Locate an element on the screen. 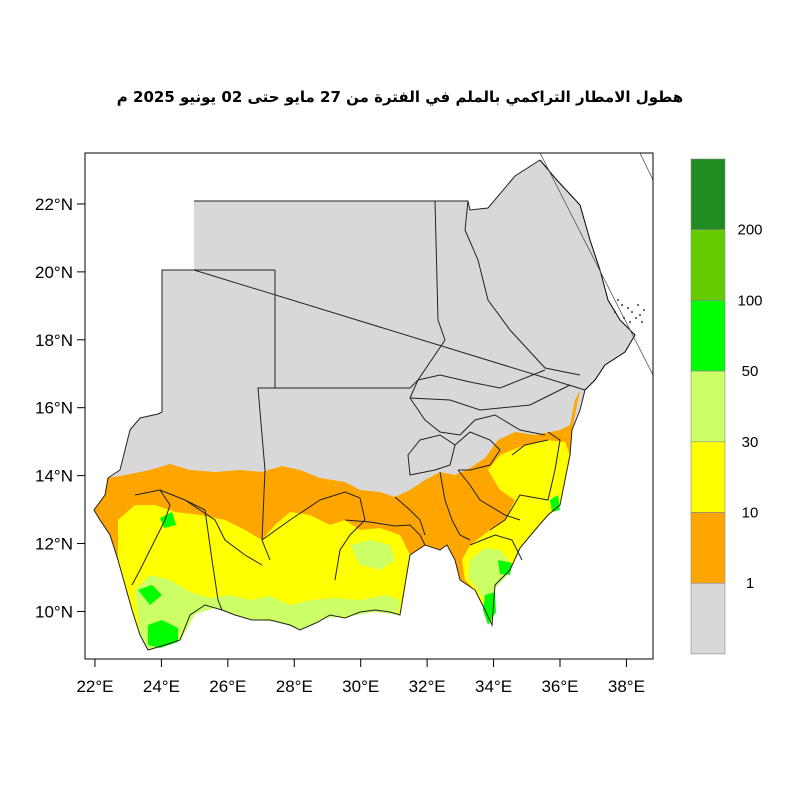 Image resolution: width=800 pixels, height=800 pixels. rain-zone-50-100-f is located at coordinates (555, 503).